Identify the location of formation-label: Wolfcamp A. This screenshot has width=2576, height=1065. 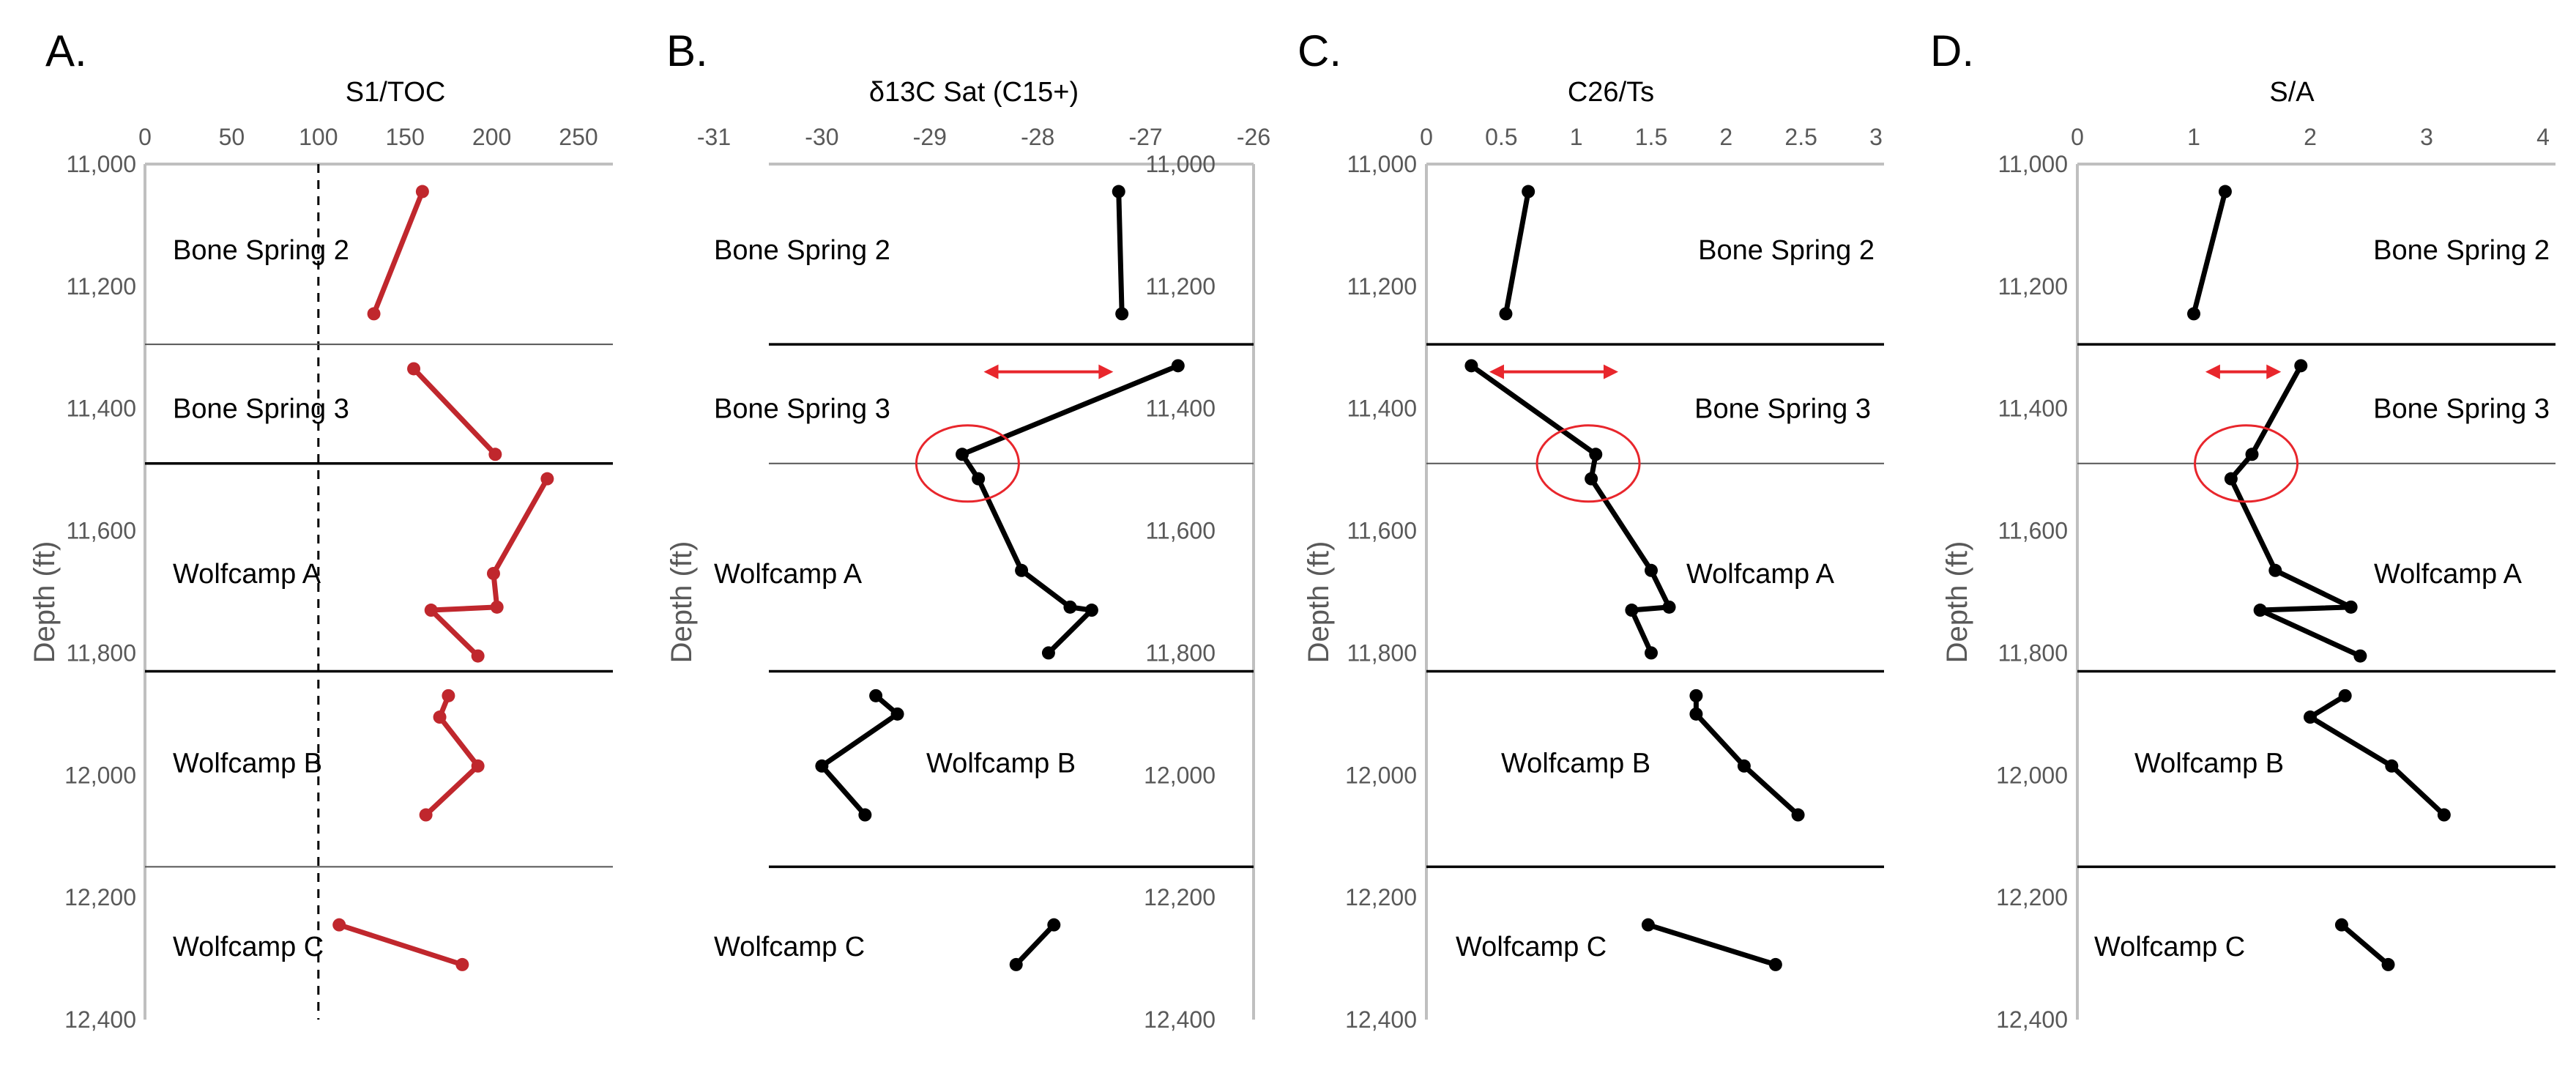
(788, 574).